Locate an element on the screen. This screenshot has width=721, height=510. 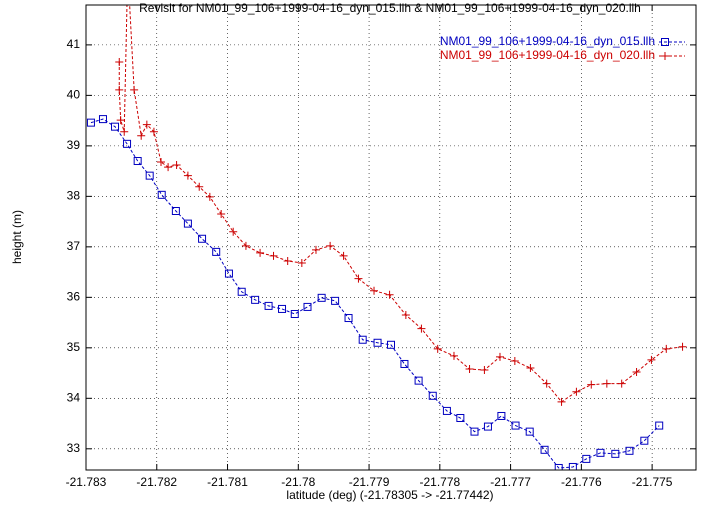
x-tick-label: -21.775 is located at coordinates (652, 482).